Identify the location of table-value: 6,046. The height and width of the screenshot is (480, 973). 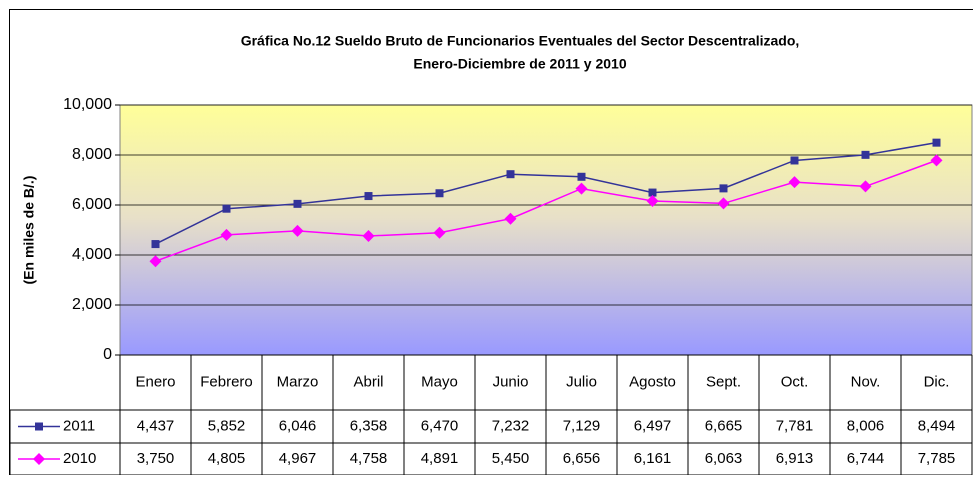
(298, 425).